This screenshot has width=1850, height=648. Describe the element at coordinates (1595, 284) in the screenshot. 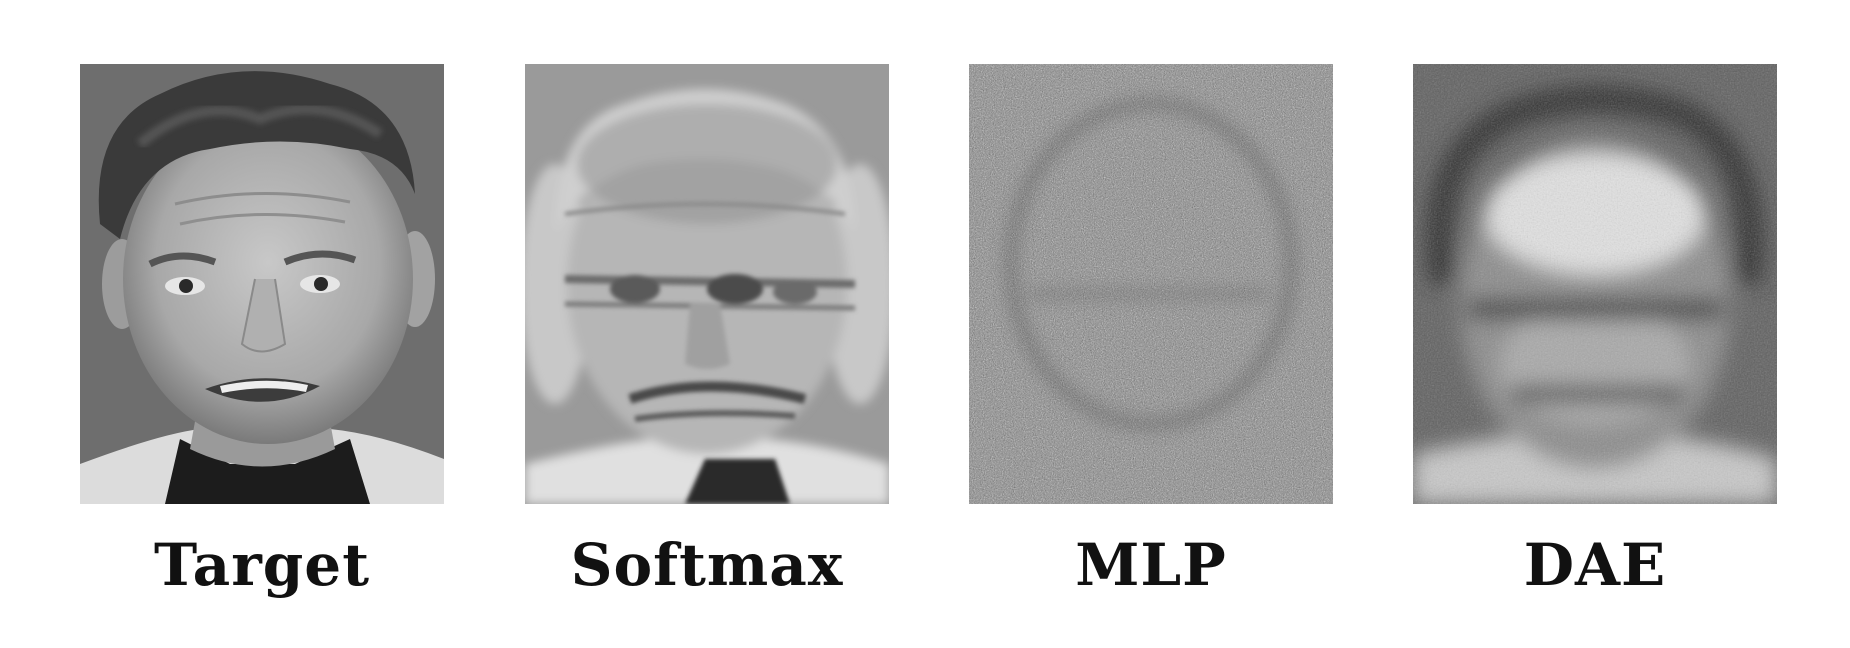

I see `dae-reconstruction-image` at that location.